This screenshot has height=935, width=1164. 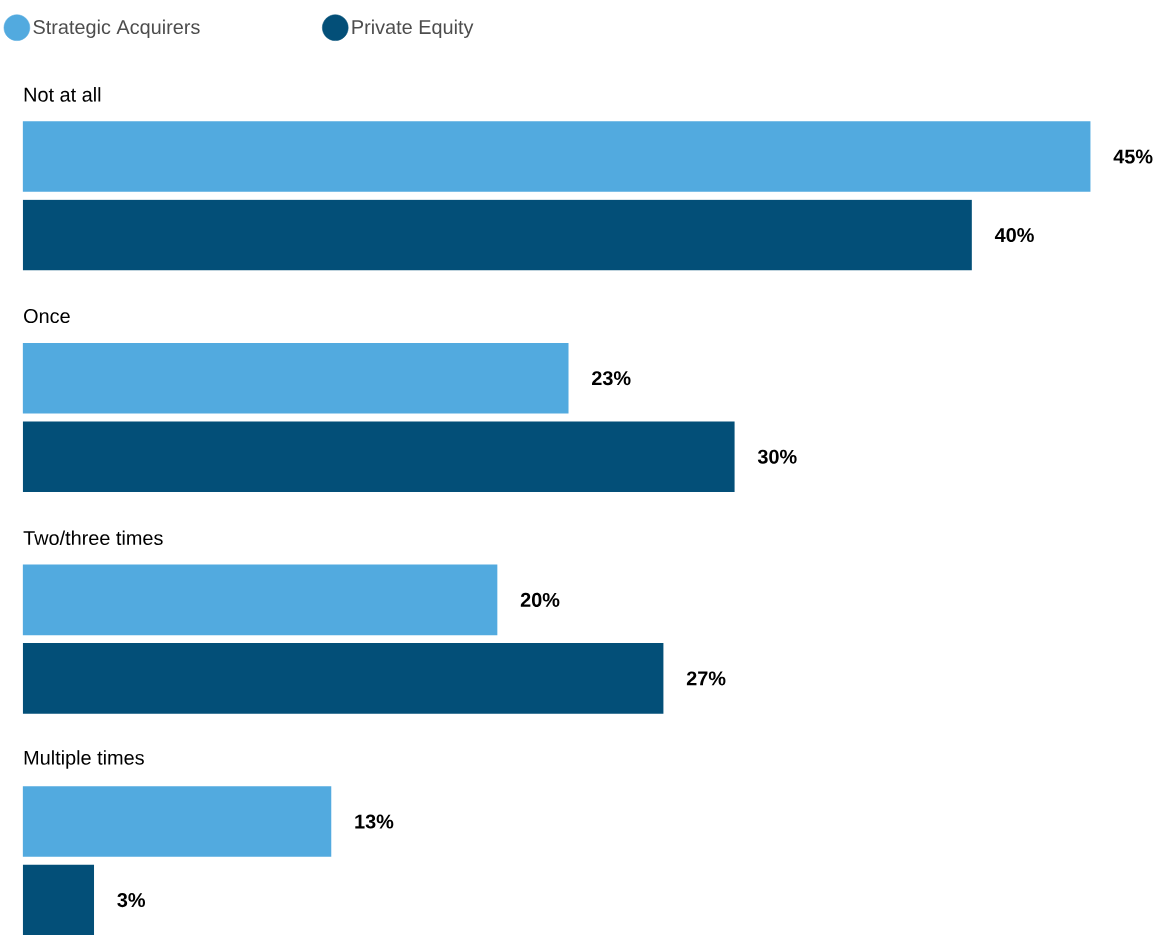 I want to click on data-label: 45%, so click(x=1133, y=156).